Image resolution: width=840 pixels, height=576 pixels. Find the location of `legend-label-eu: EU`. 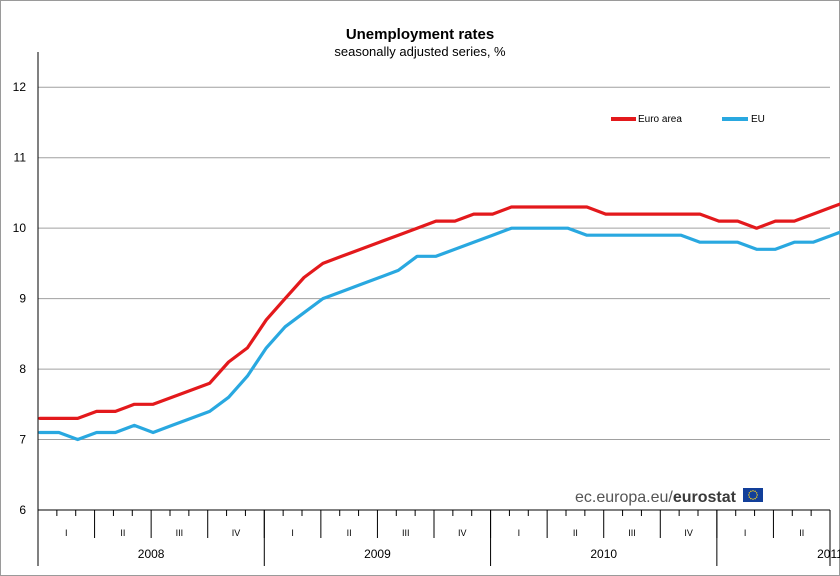

legend-label-eu: EU is located at coordinates (758, 119).